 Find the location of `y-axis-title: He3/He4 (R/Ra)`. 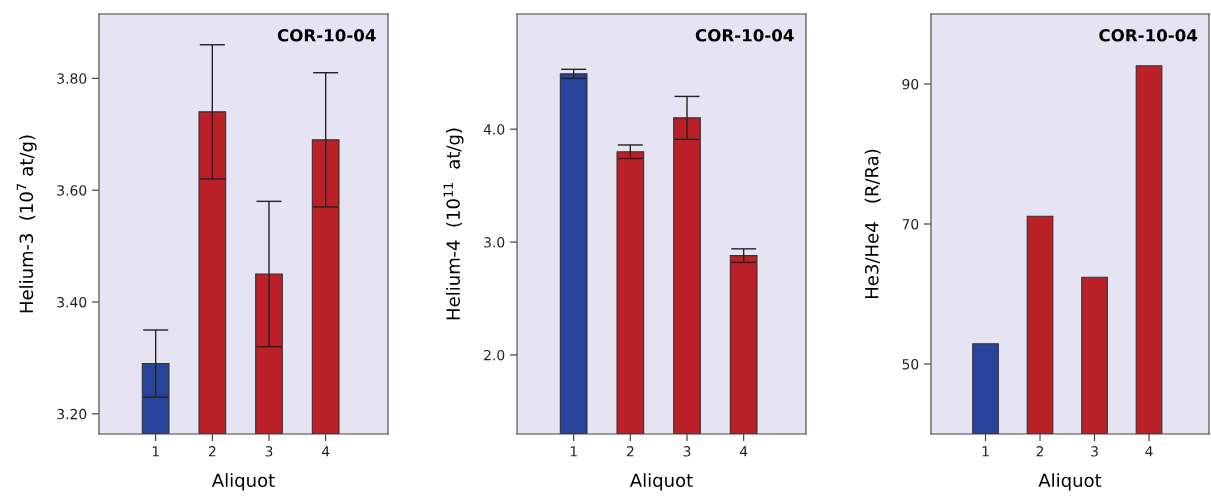

y-axis-title: He3/He4 (R/Ra) is located at coordinates (872, 224).